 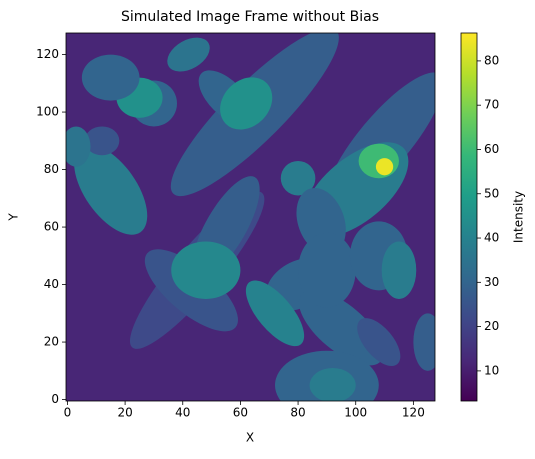 What do you see at coordinates (51, 342) in the screenshot?
I see `y-tick-label: 20` at bounding box center [51, 342].